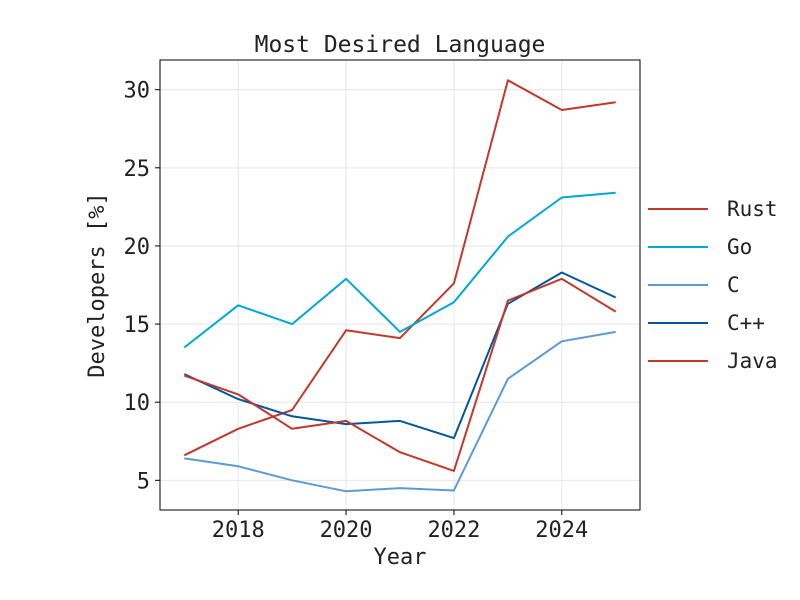  I want to click on legend-label-go: Go, so click(739, 247).